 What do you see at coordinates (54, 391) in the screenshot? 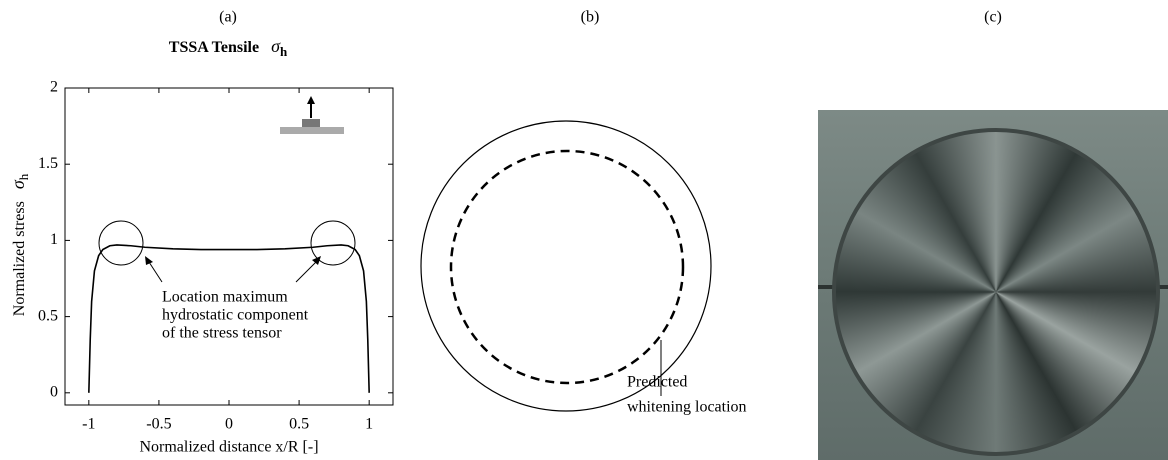
I see `y-tick-label: 0` at bounding box center [54, 391].